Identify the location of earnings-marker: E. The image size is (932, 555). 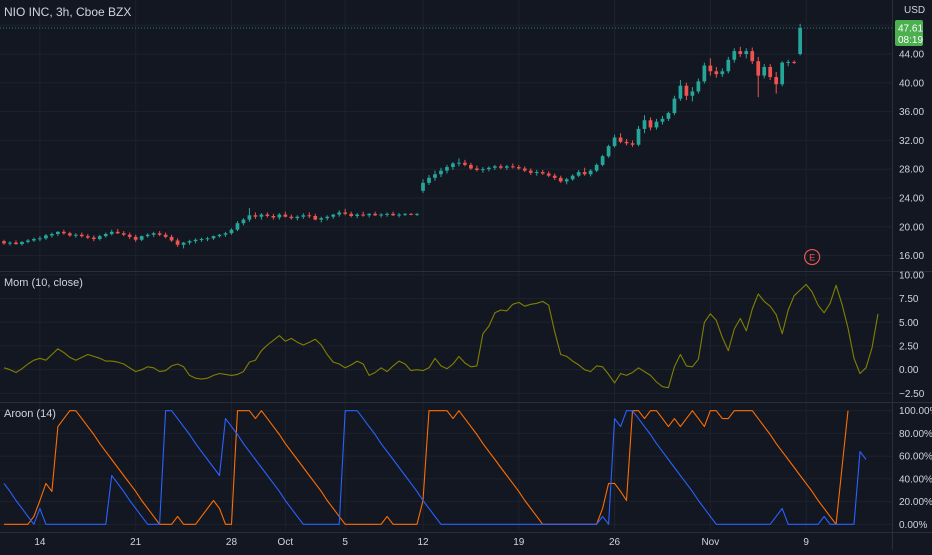
(812, 257).